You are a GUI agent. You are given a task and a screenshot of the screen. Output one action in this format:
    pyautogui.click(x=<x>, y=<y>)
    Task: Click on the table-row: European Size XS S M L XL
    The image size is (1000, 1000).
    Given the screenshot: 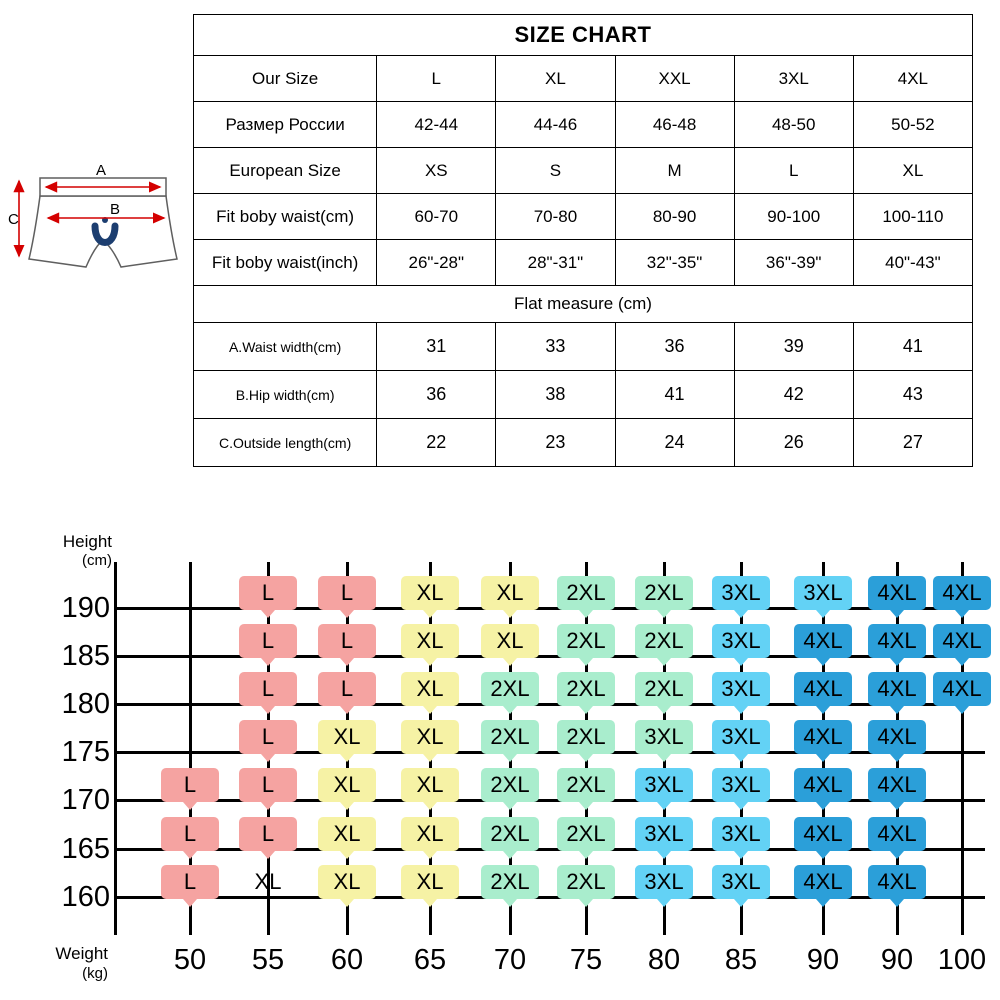 What is the action you would take?
    pyautogui.click(x=583, y=170)
    